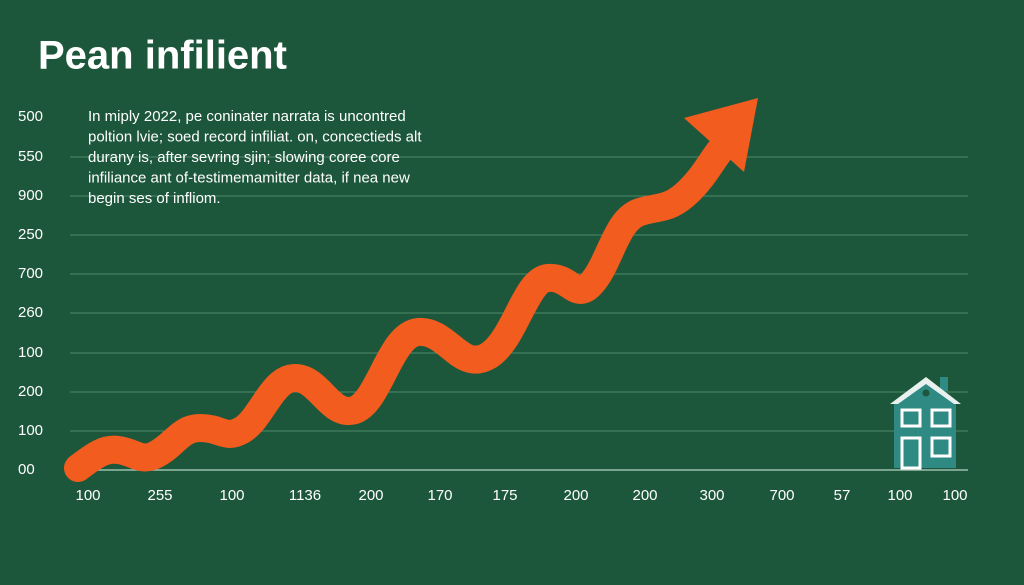 The height and width of the screenshot is (585, 1024). What do you see at coordinates (30, 312) in the screenshot?
I see `y-axis-label: 260` at bounding box center [30, 312].